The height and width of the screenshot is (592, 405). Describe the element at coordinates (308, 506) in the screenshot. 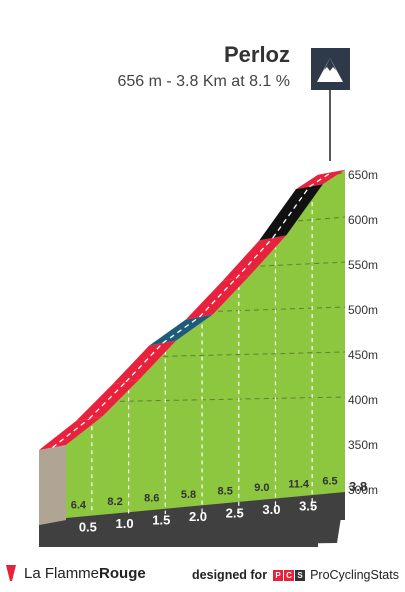

I see `x-tick-label: 3.5` at that location.